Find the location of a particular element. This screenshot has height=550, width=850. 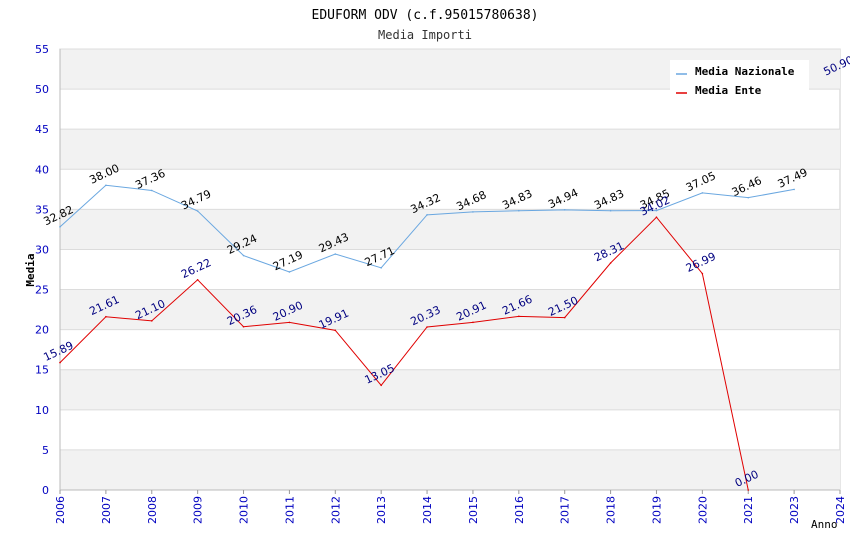

y-tick-label: 40 is located at coordinates (42, 169).